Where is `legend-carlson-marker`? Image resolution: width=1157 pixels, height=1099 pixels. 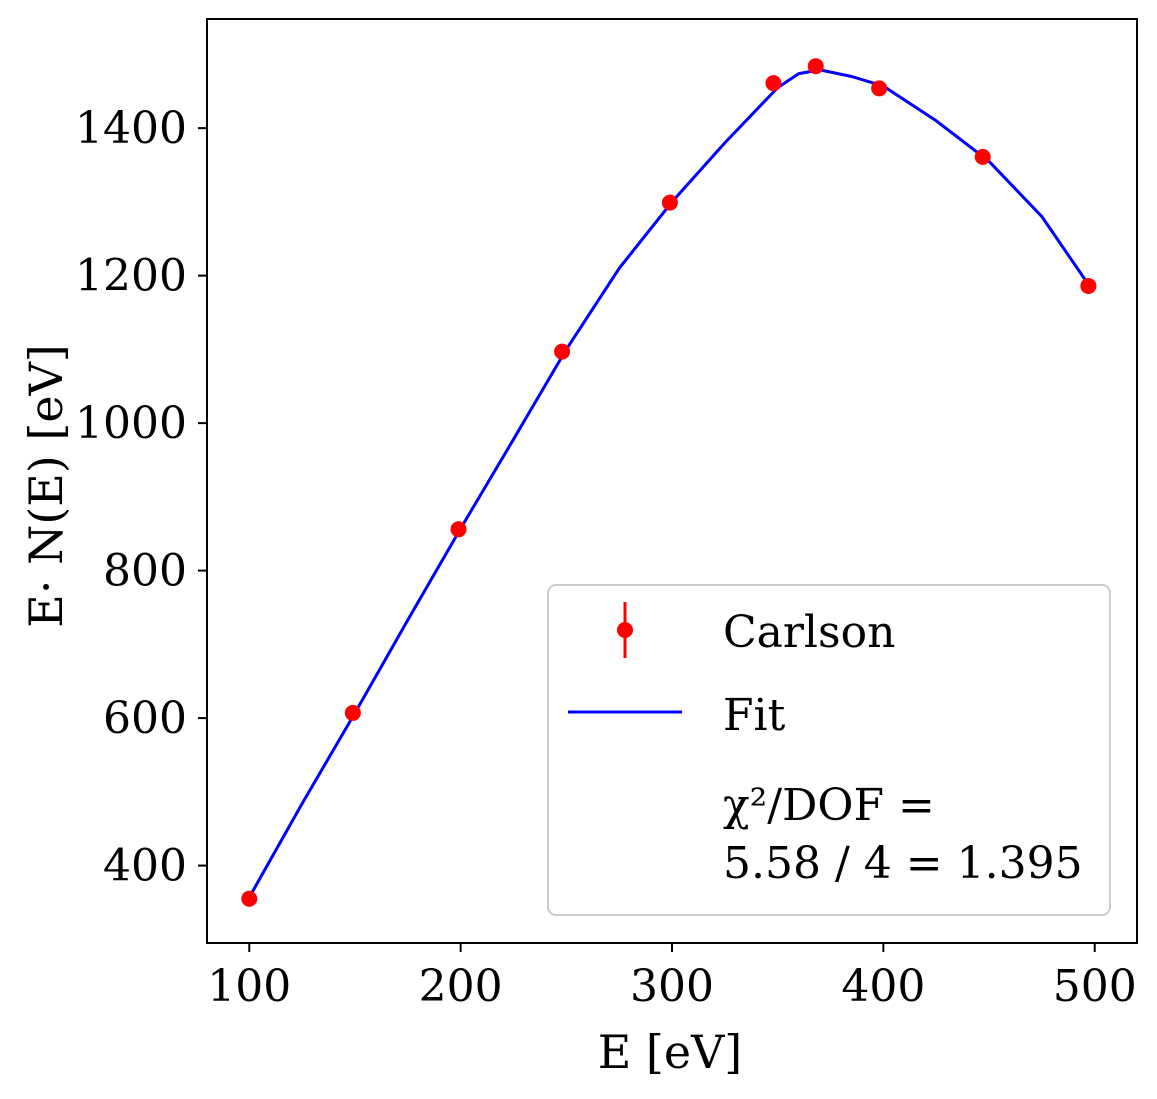
legend-carlson-marker is located at coordinates (625, 630).